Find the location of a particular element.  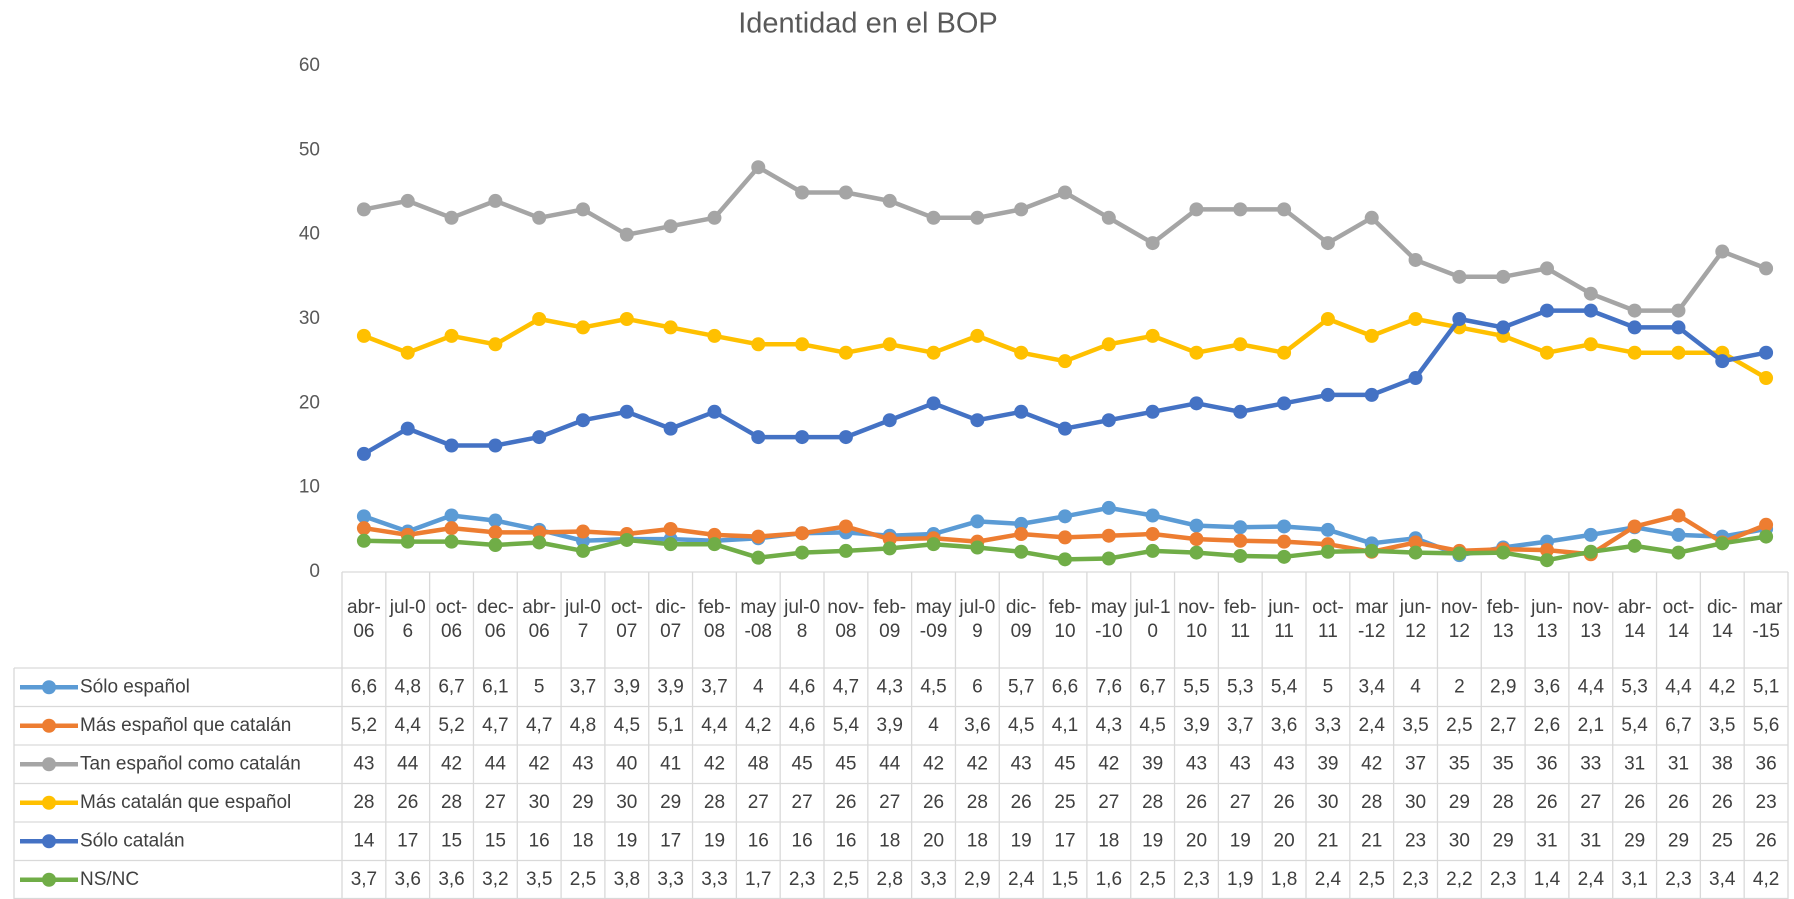

table-value: 31 is located at coordinates (1590, 840).